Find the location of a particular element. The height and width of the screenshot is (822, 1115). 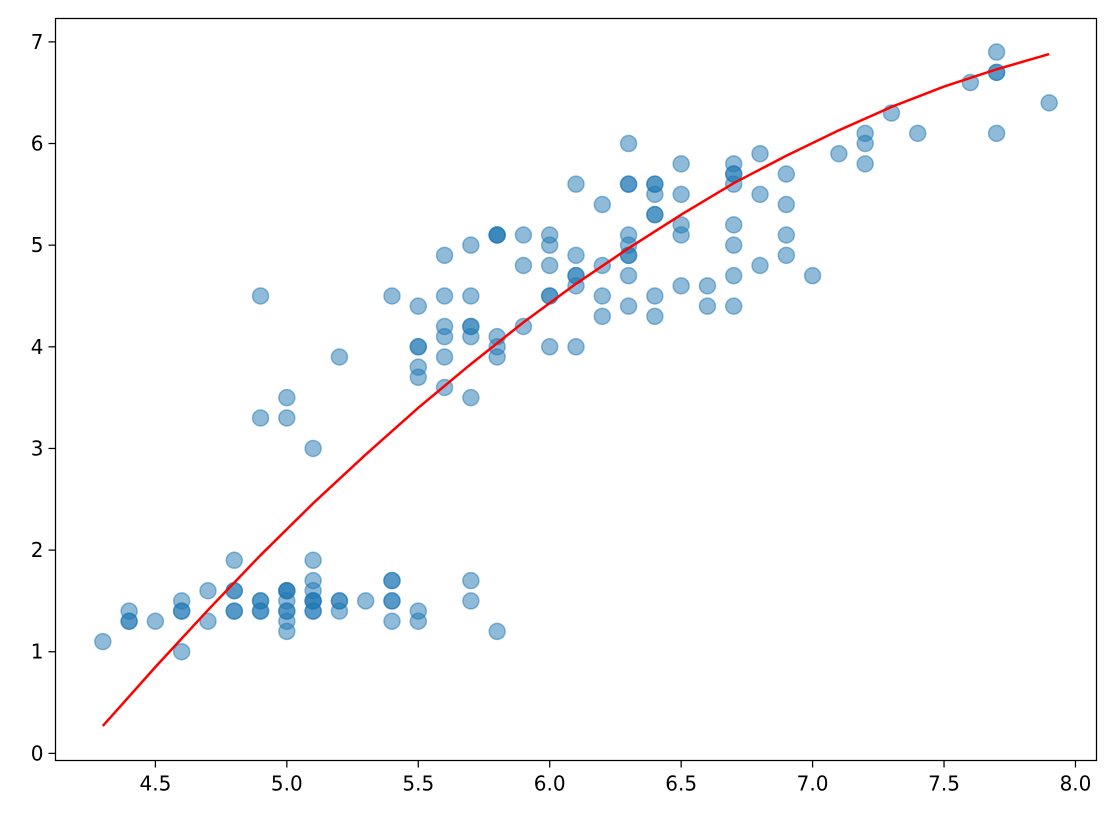

x-tick-label: 4.5 is located at coordinates (155, 784).